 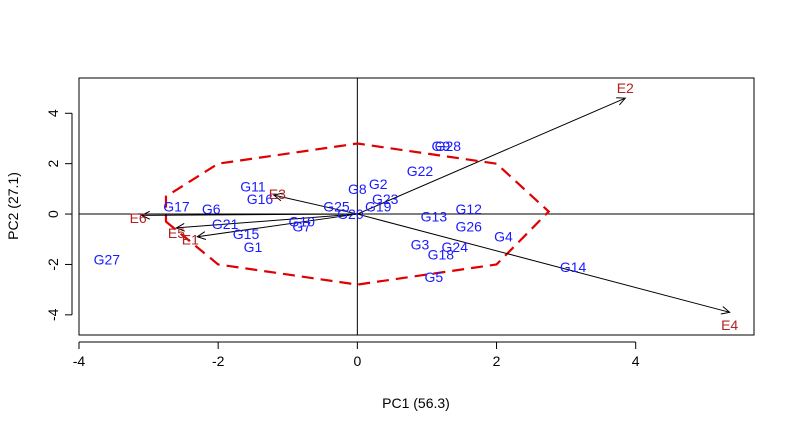 What do you see at coordinates (145, 215) in the screenshot?
I see `arrowhead-e6` at bounding box center [145, 215].